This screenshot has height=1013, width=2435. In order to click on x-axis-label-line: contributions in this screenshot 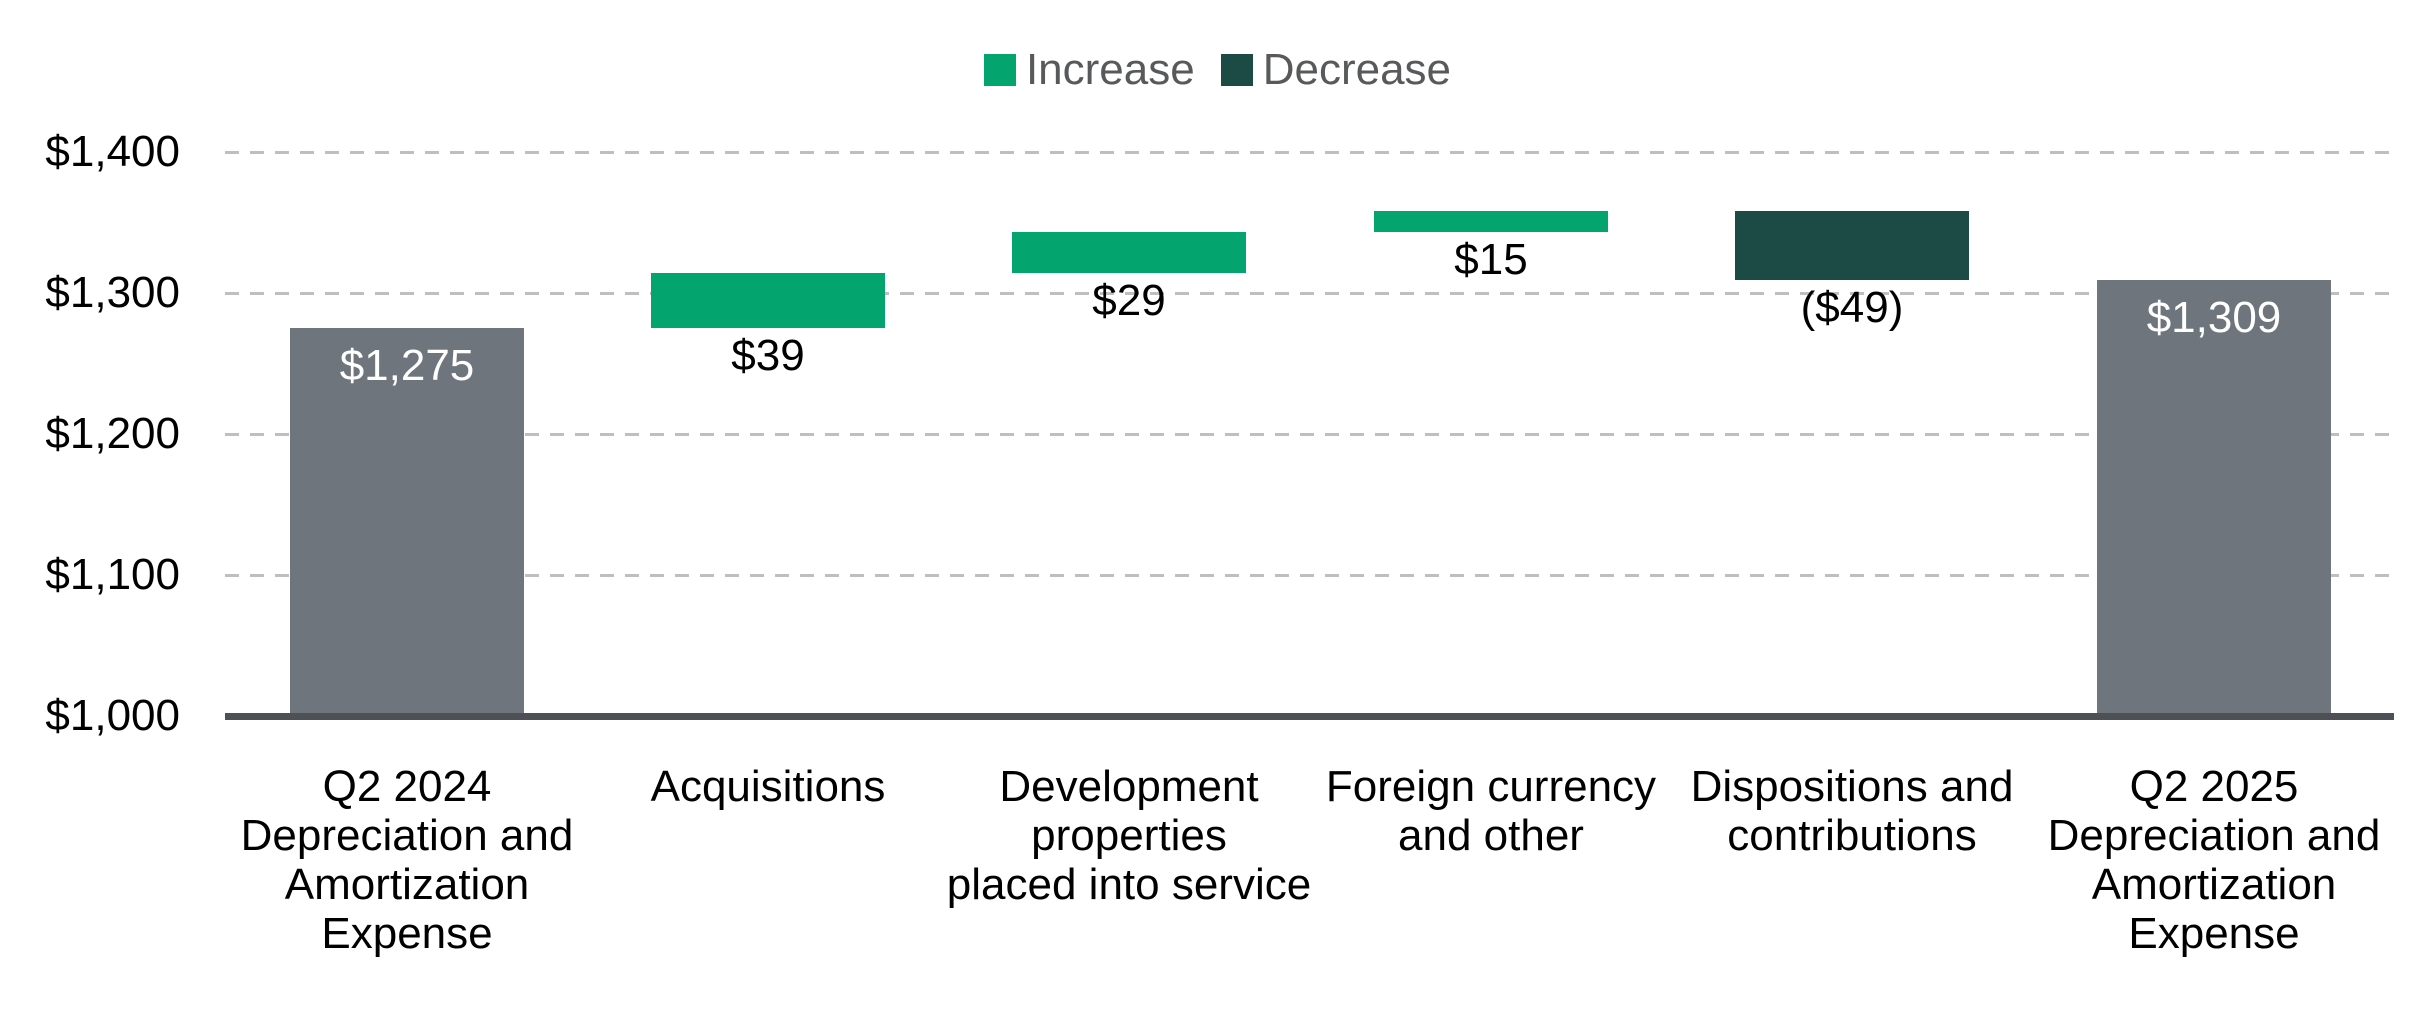, I will do `click(1852, 835)`.